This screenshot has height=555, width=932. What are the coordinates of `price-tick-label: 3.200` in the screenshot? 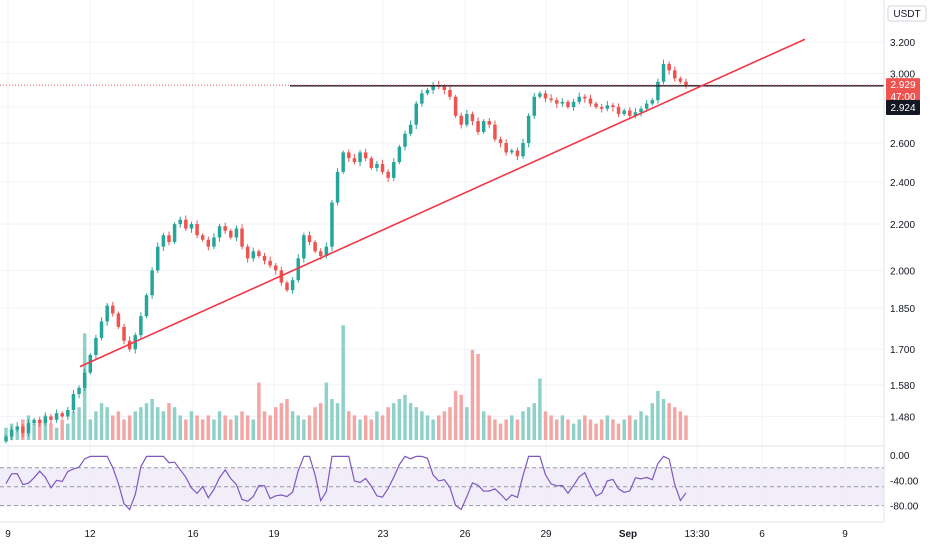 It's located at (902, 43).